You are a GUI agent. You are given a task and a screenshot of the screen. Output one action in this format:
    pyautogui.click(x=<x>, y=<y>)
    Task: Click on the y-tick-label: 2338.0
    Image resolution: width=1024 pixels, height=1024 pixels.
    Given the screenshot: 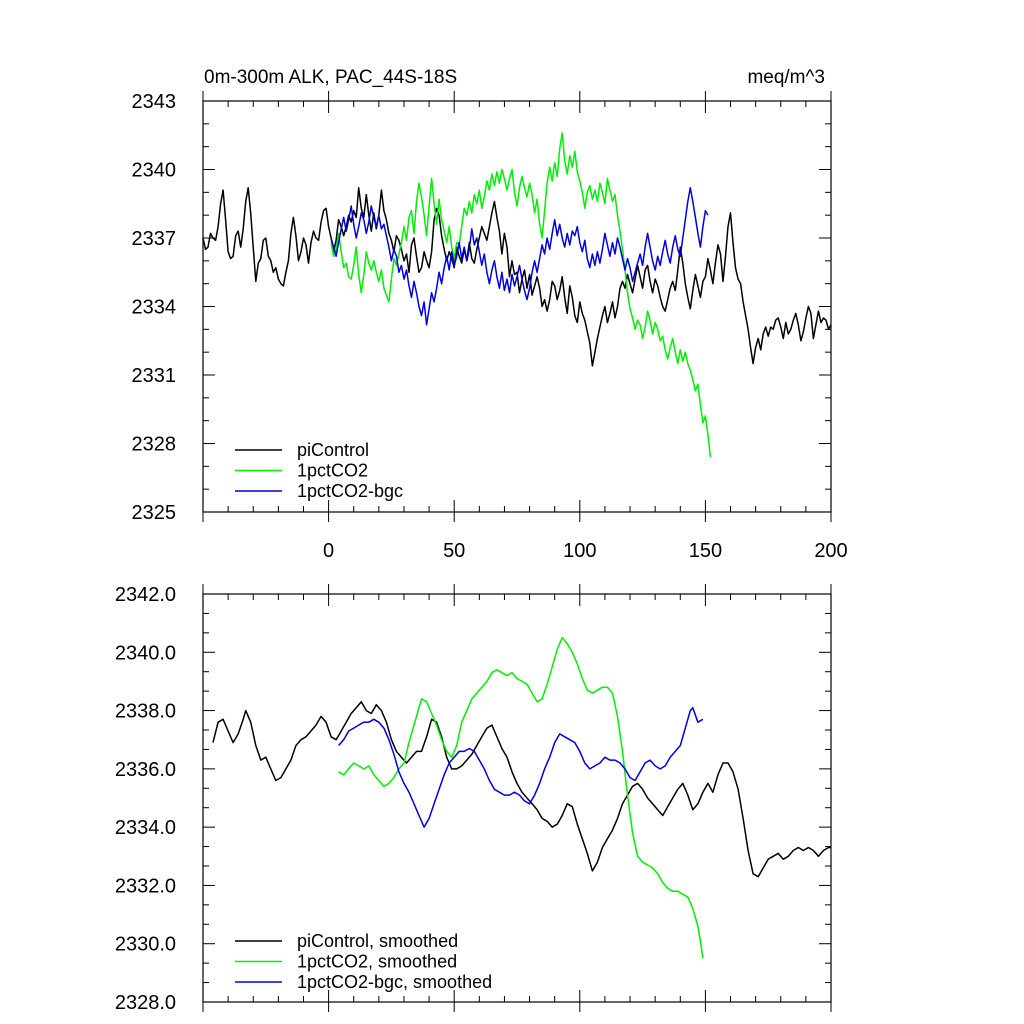 What is the action you would take?
    pyautogui.click(x=145, y=712)
    